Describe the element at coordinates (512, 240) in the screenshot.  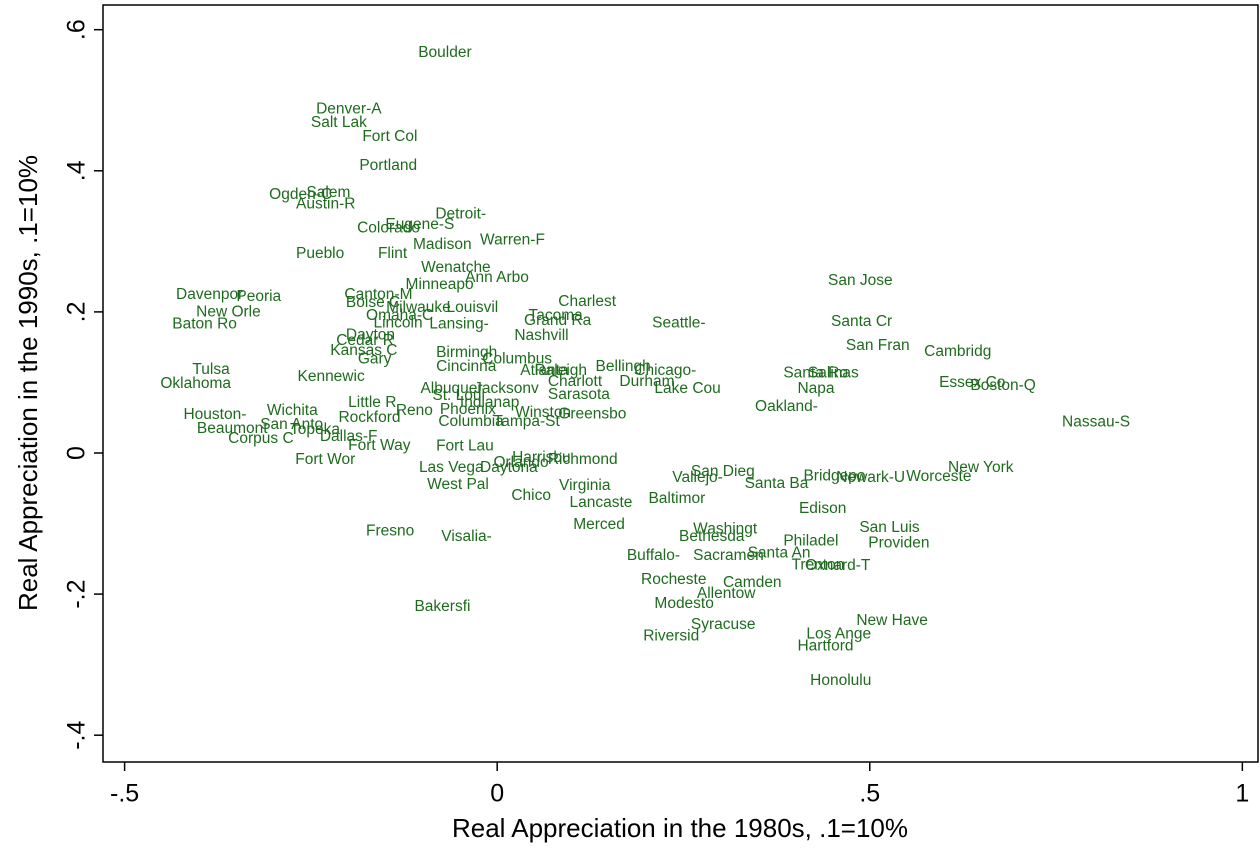
I see `point-label: Warren-F` at that location.